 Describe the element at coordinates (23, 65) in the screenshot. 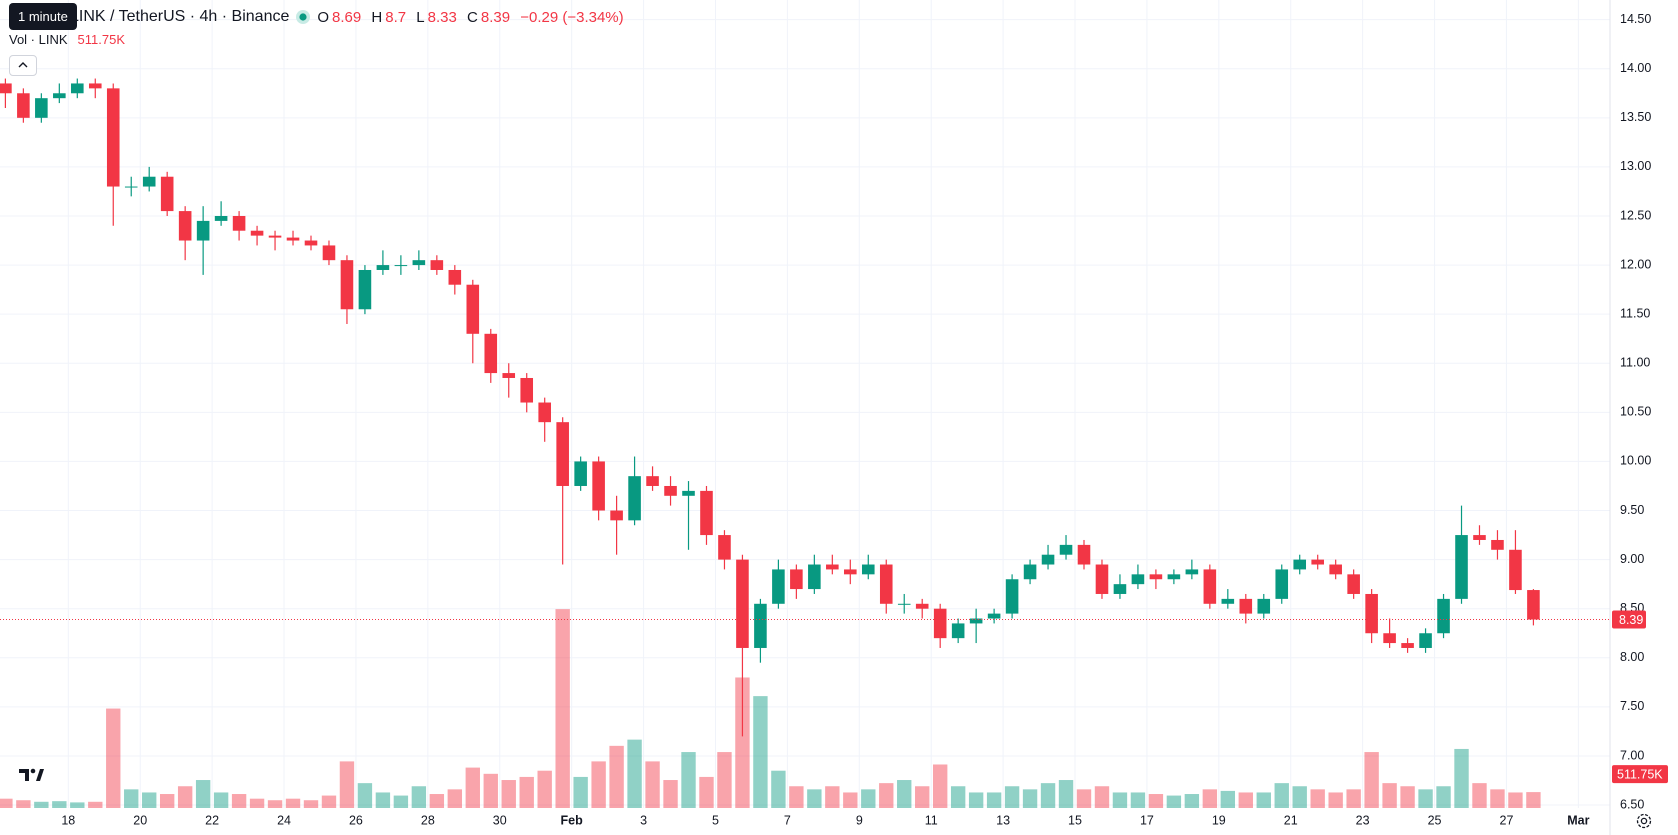

I see `collapse-button` at that location.